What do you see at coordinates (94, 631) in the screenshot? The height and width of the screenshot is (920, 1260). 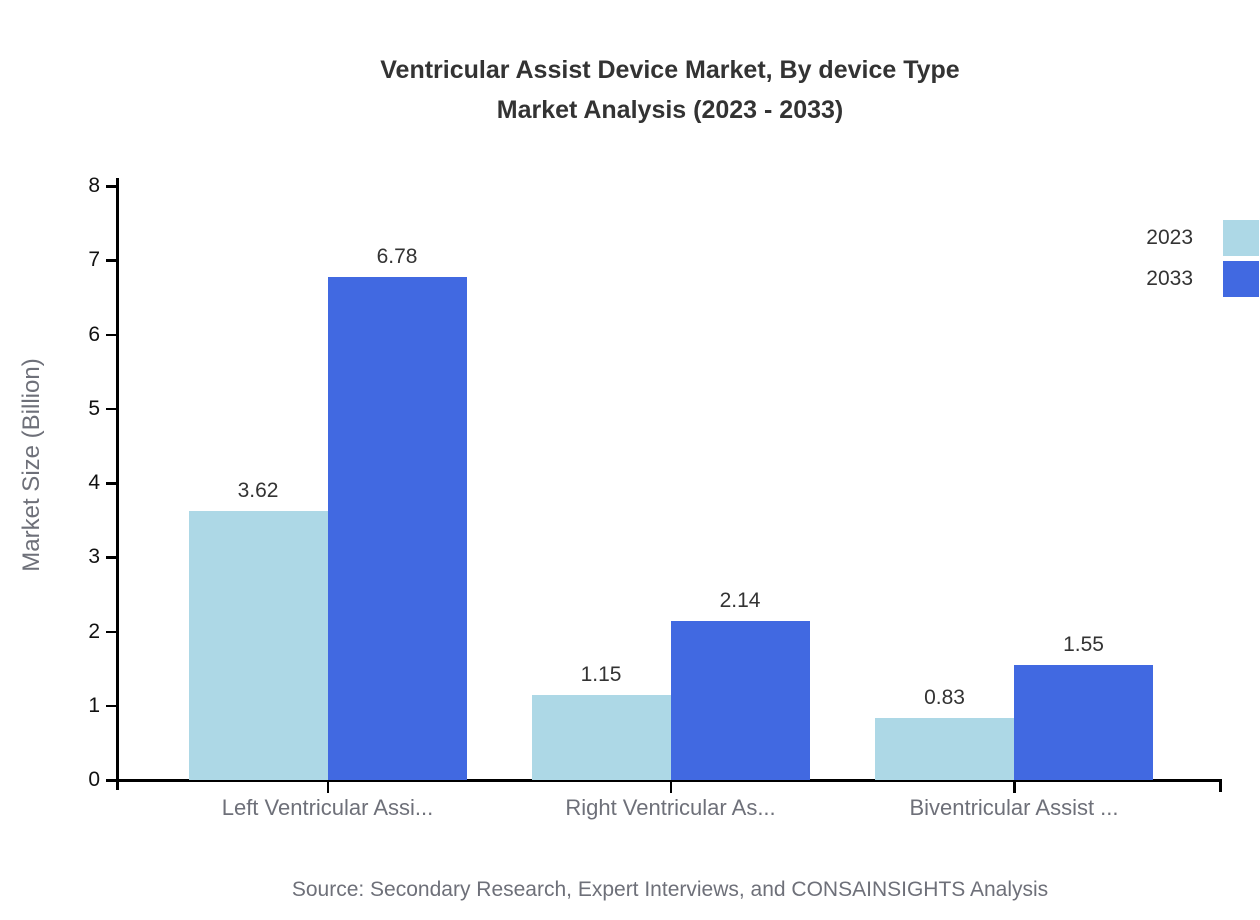 I see `y-tick-label: 2` at bounding box center [94, 631].